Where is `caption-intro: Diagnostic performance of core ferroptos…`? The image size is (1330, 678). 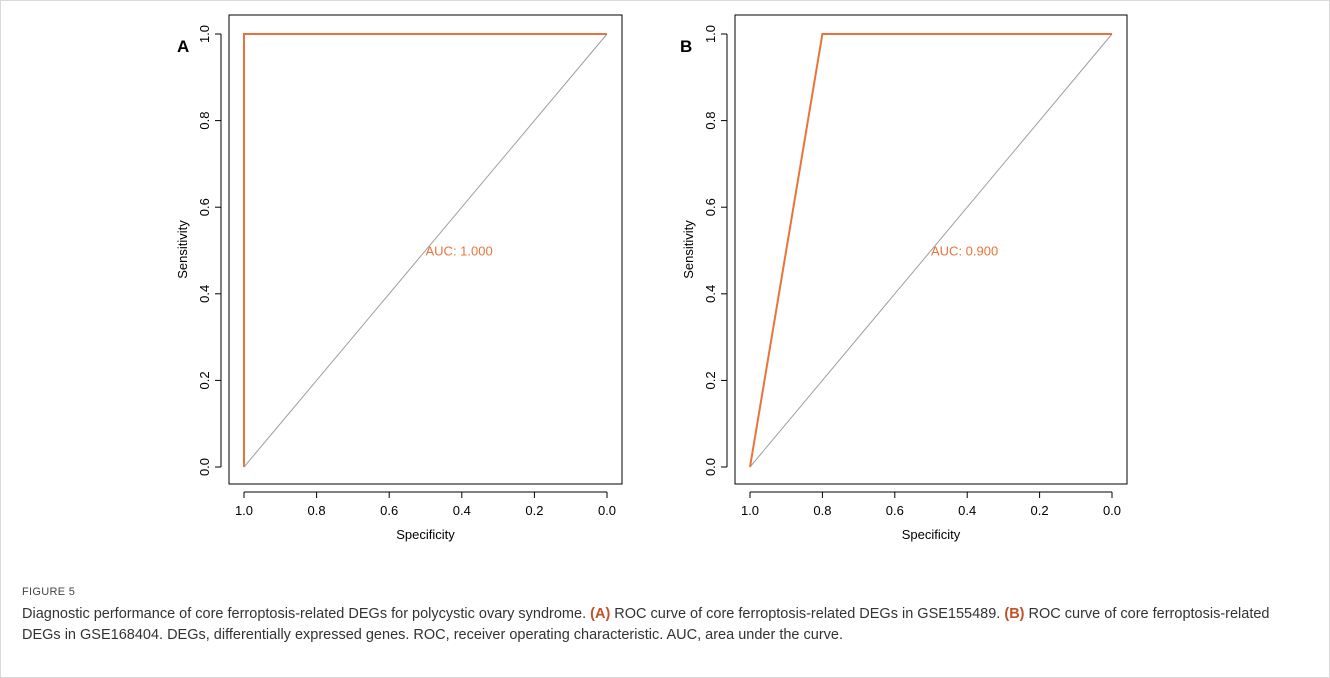
caption-intro: Diagnostic performance of core ferroptos… is located at coordinates (306, 614).